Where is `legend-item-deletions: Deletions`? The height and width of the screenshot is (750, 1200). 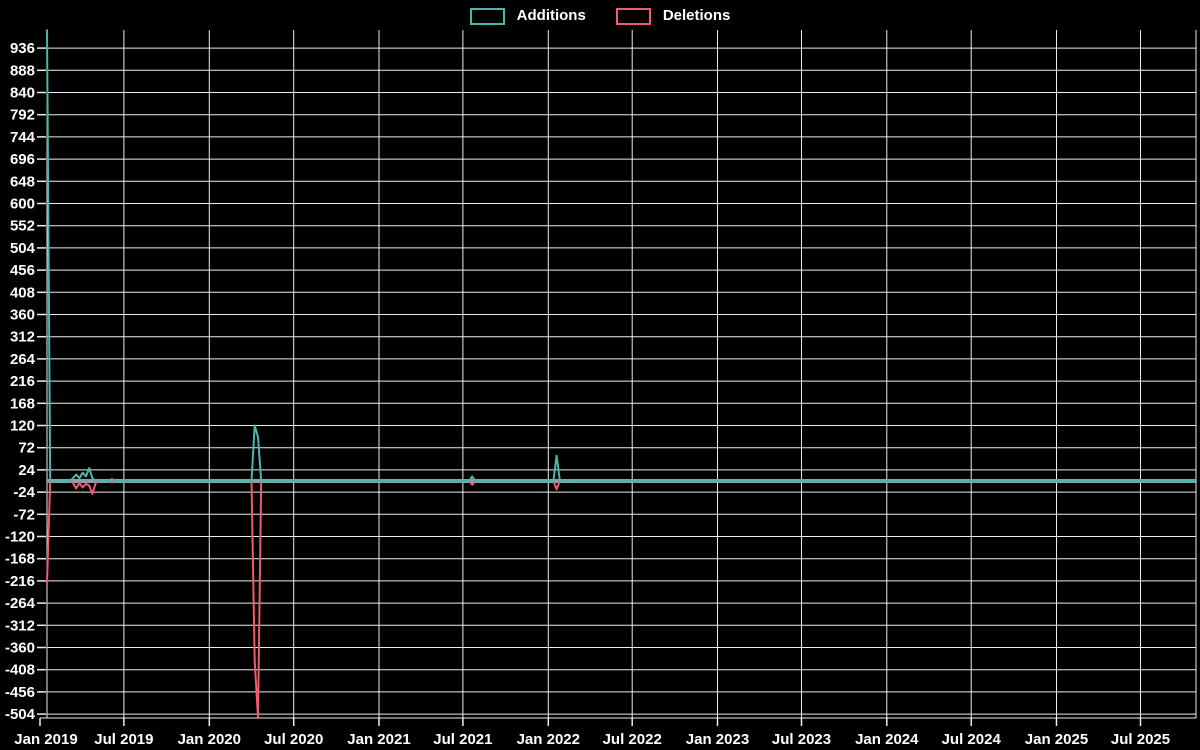 legend-item-deletions: Deletions is located at coordinates (673, 16).